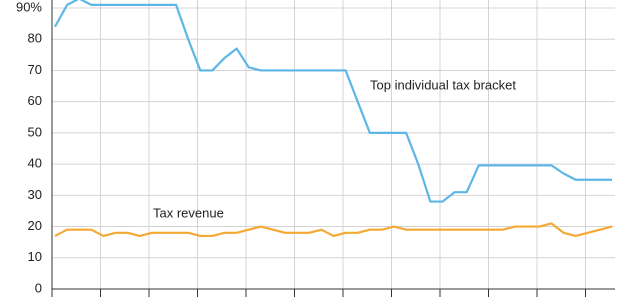 Image resolution: width=630 pixels, height=300 pixels. What do you see at coordinates (35, 256) in the screenshot?
I see `y-tick-label: 10` at bounding box center [35, 256].